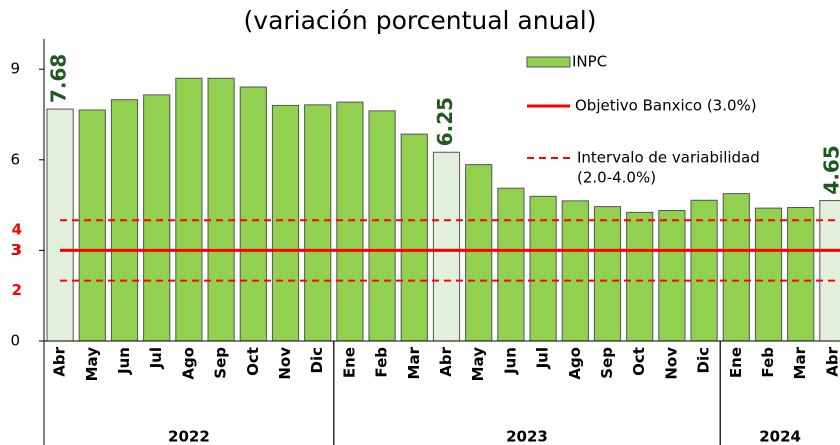 The width and height of the screenshot is (840, 445). Describe the element at coordinates (445, 121) in the screenshot. I see `value-label: 6.25` at that location.